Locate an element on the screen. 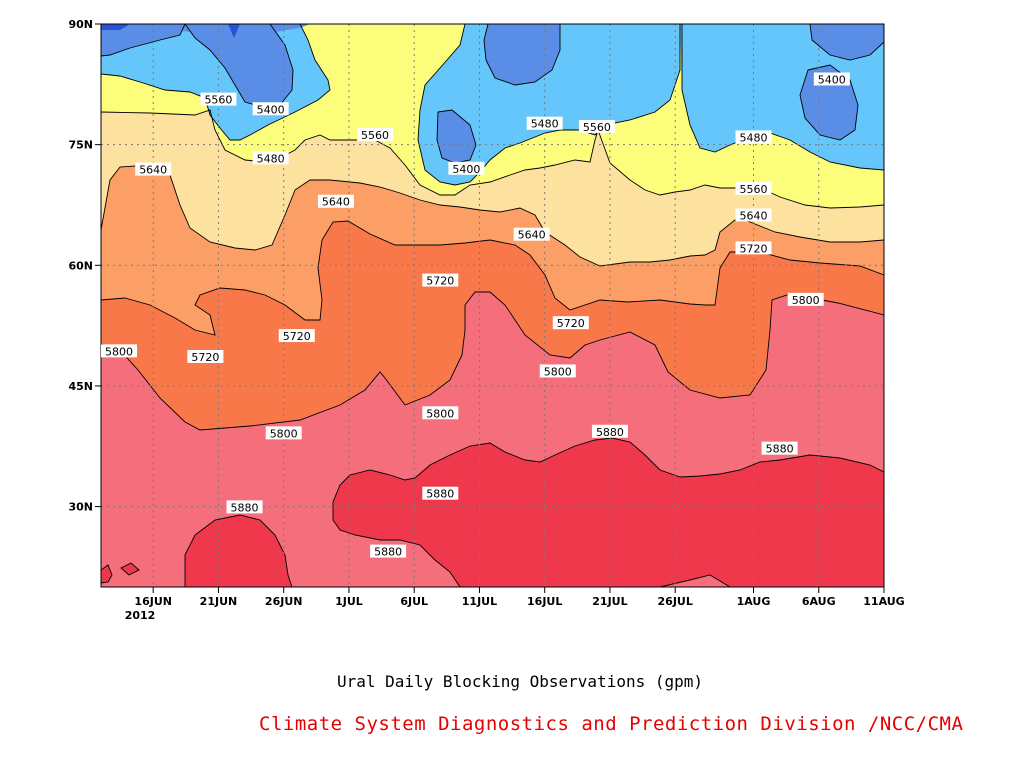  y-tick-label: 90N is located at coordinates (80, 24).